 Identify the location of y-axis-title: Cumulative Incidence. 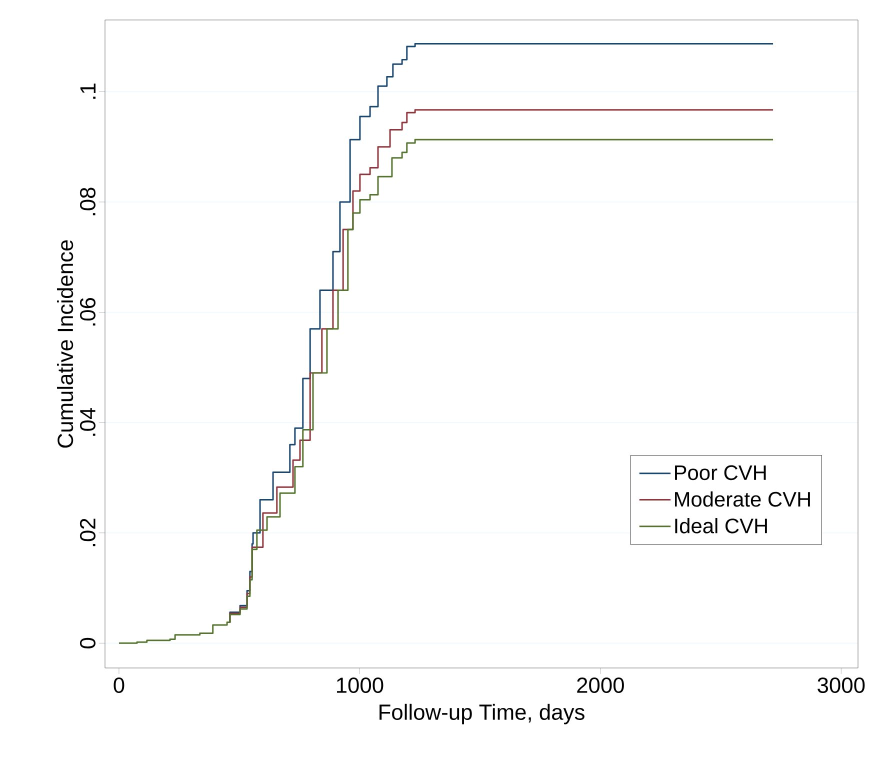
(65, 344).